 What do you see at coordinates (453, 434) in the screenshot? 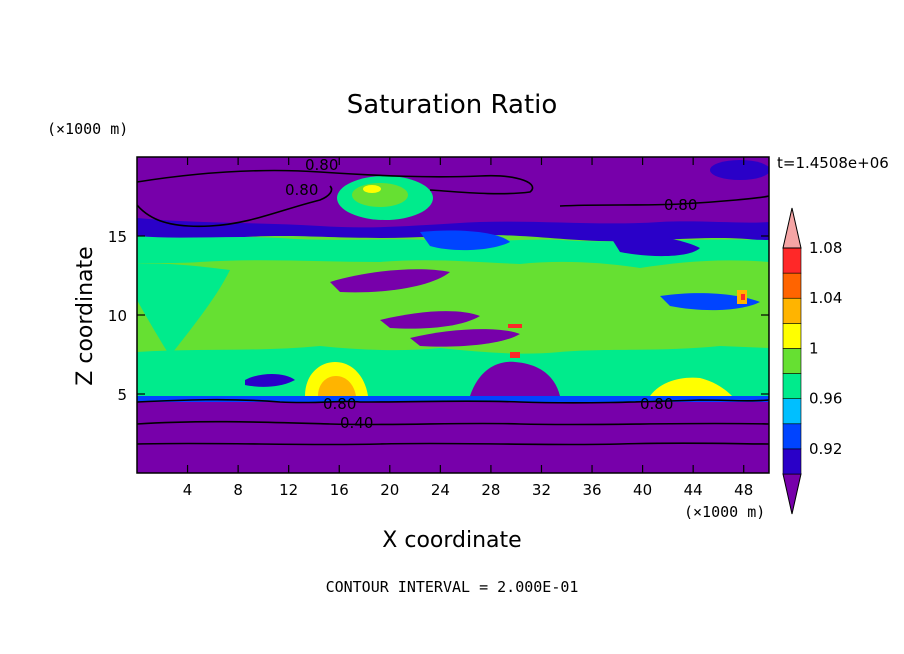
I see `surface-dry-layer` at bounding box center [453, 434].